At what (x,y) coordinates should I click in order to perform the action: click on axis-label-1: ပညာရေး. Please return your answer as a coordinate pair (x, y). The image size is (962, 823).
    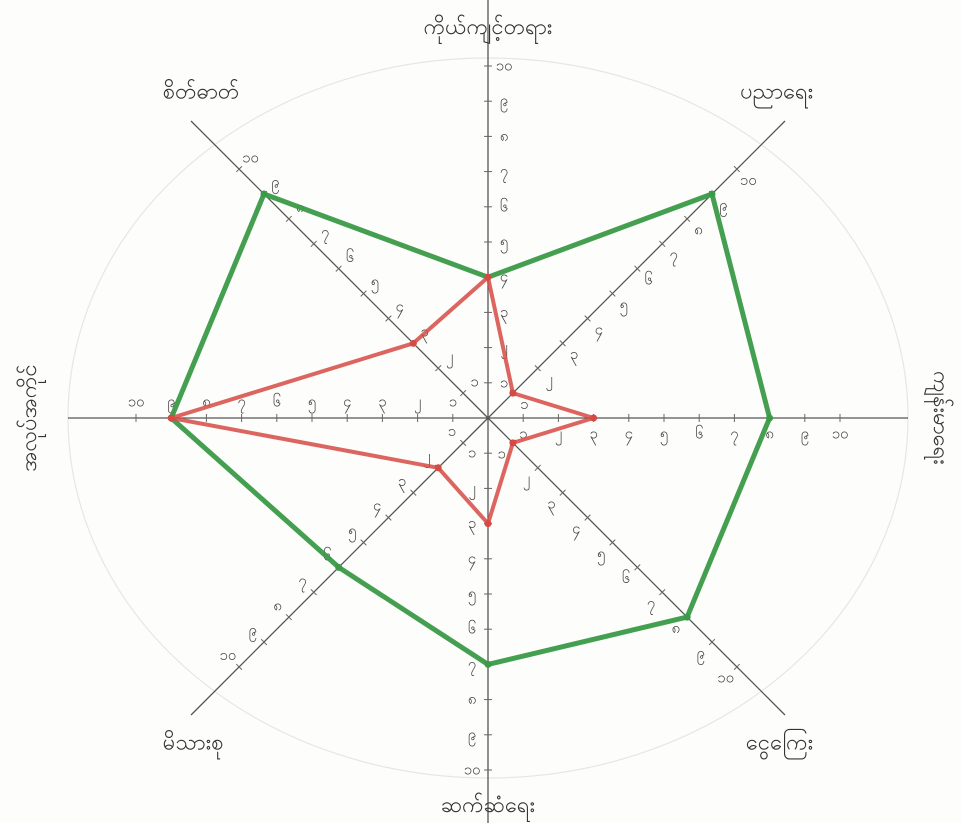
    Looking at the image, I should click on (776, 94).